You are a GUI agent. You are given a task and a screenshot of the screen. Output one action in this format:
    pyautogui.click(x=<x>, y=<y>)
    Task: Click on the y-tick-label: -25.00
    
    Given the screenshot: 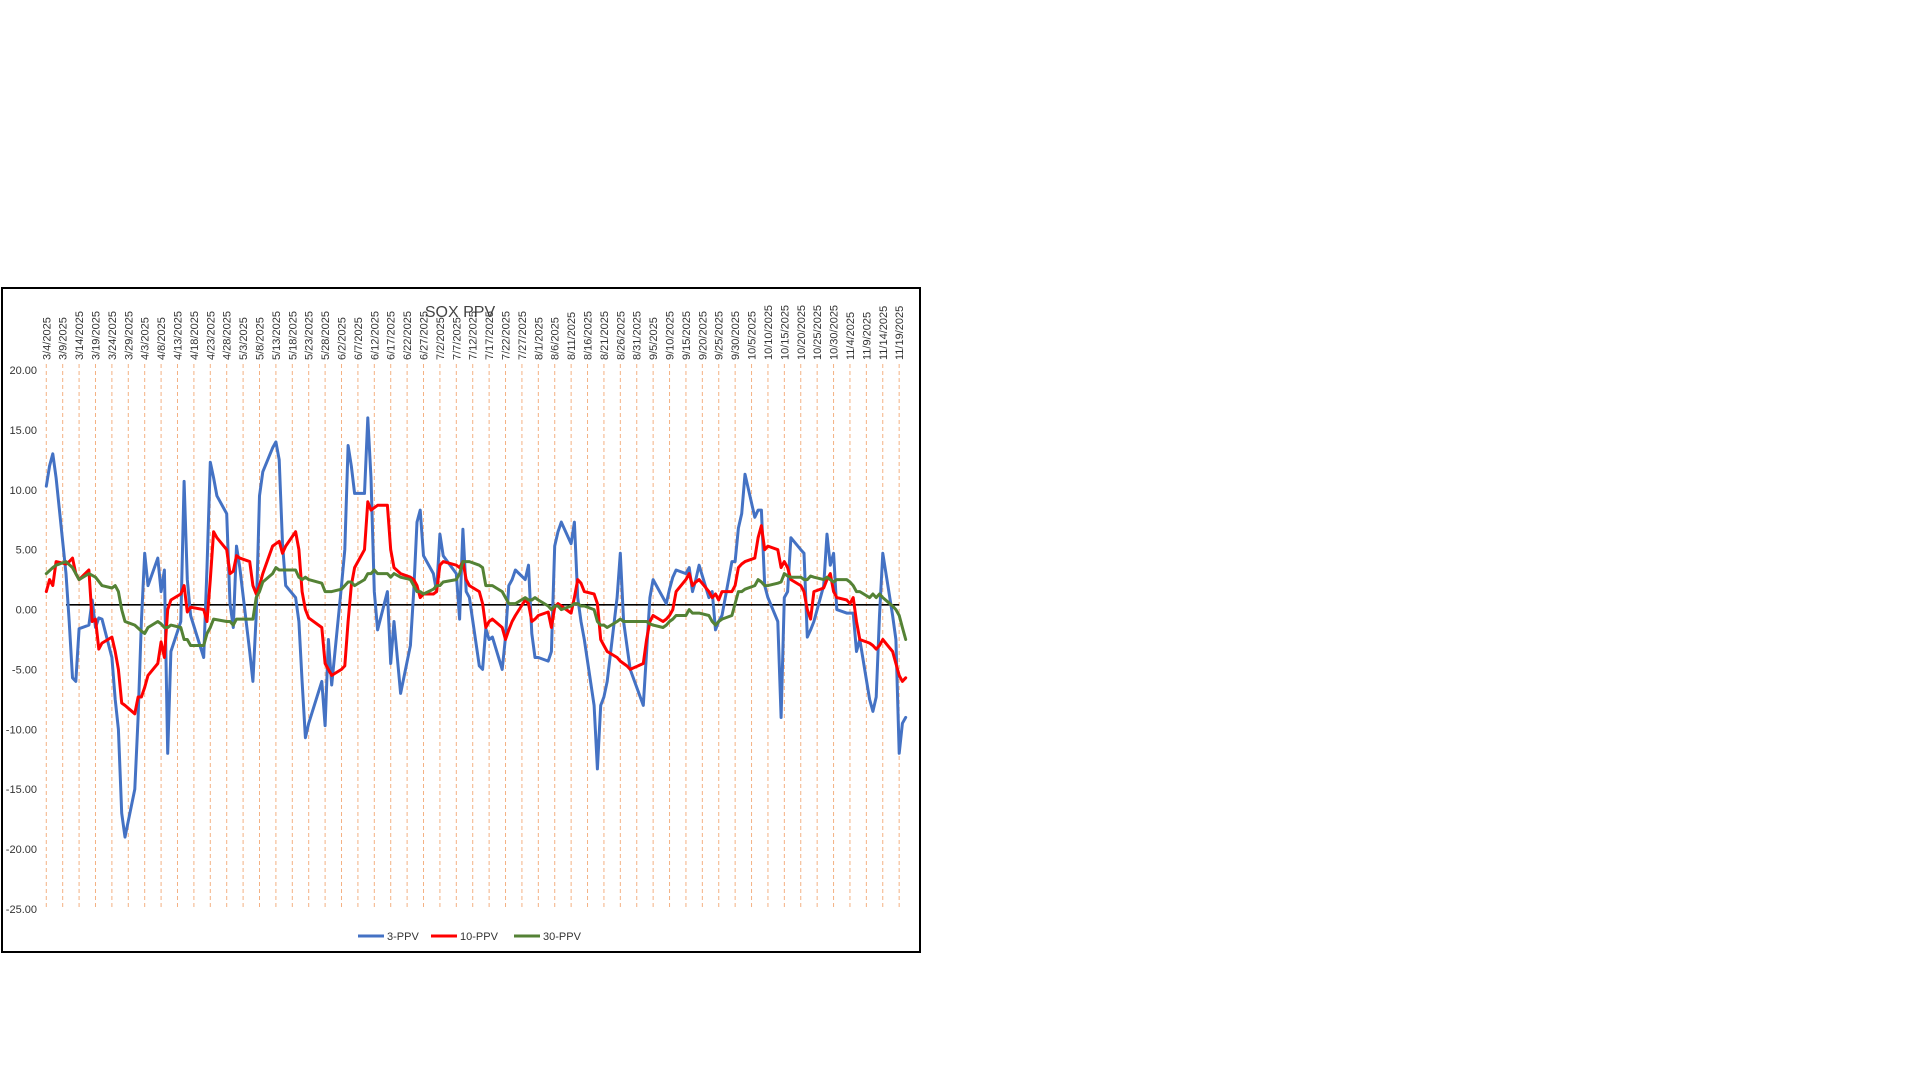 What is the action you would take?
    pyautogui.click(x=21, y=910)
    